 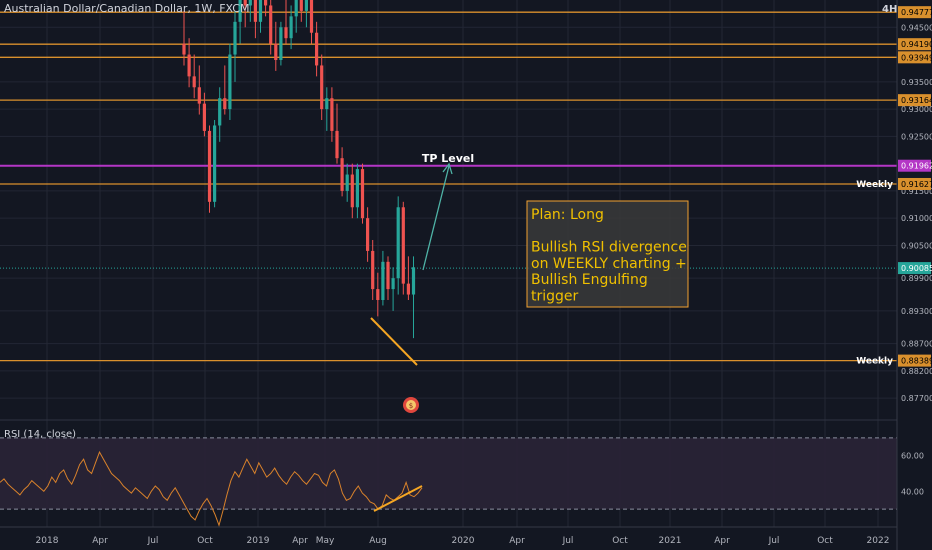 What do you see at coordinates (394, 341) in the screenshot?
I see `price-divergence-line` at bounding box center [394, 341].